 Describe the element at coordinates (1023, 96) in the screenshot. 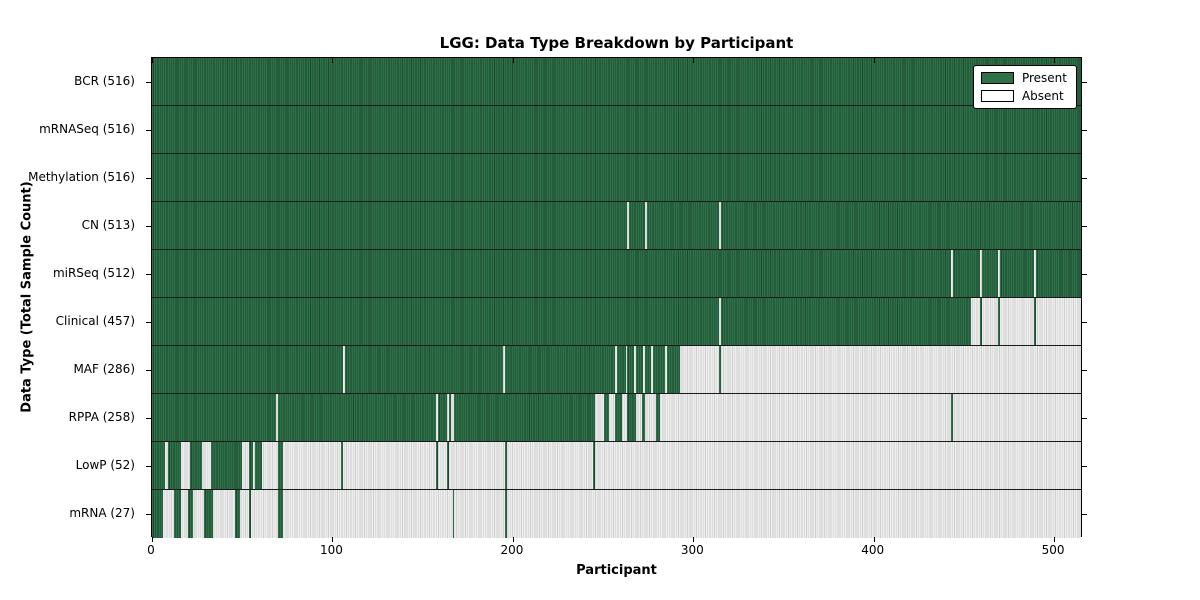

I see `legend-entry-absent: Absent` at that location.